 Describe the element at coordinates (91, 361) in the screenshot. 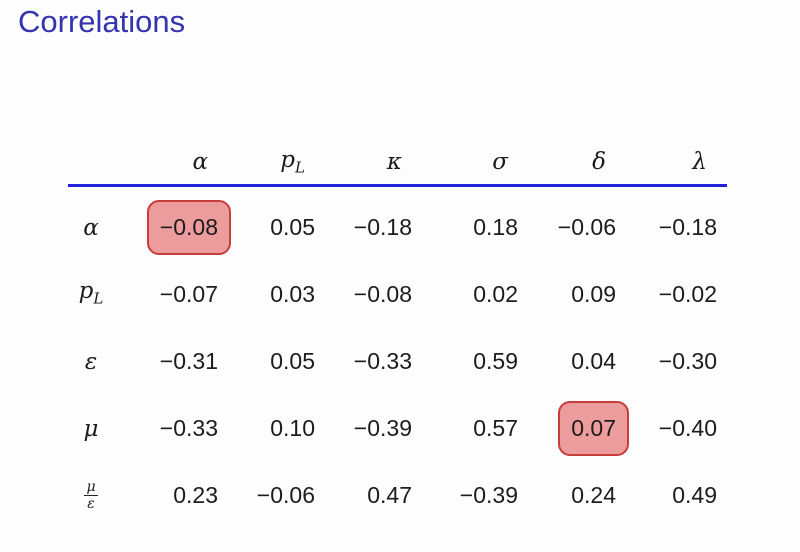

I see `epsilon-symbol: ε` at that location.